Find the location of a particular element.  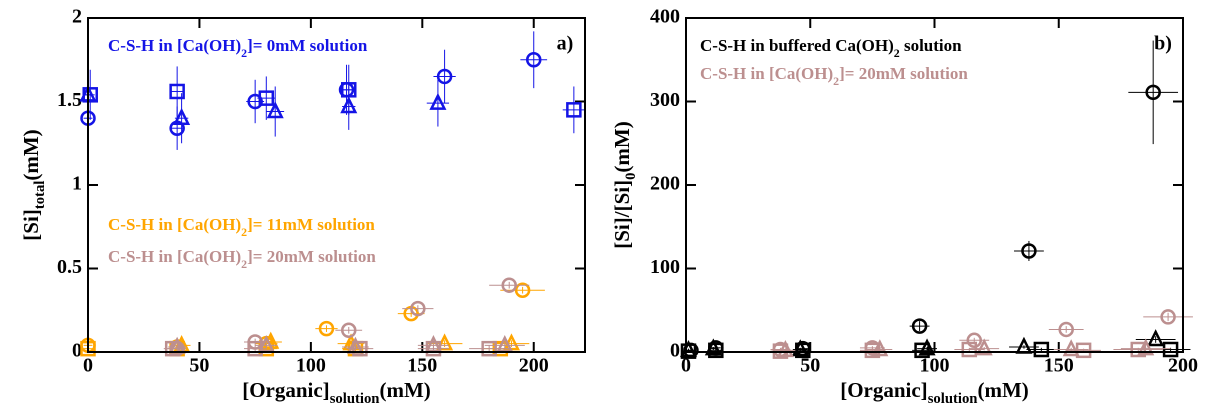

legend-entry: C-S-H in [Ca(OH)2]= 0mM solution is located at coordinates (238, 48).